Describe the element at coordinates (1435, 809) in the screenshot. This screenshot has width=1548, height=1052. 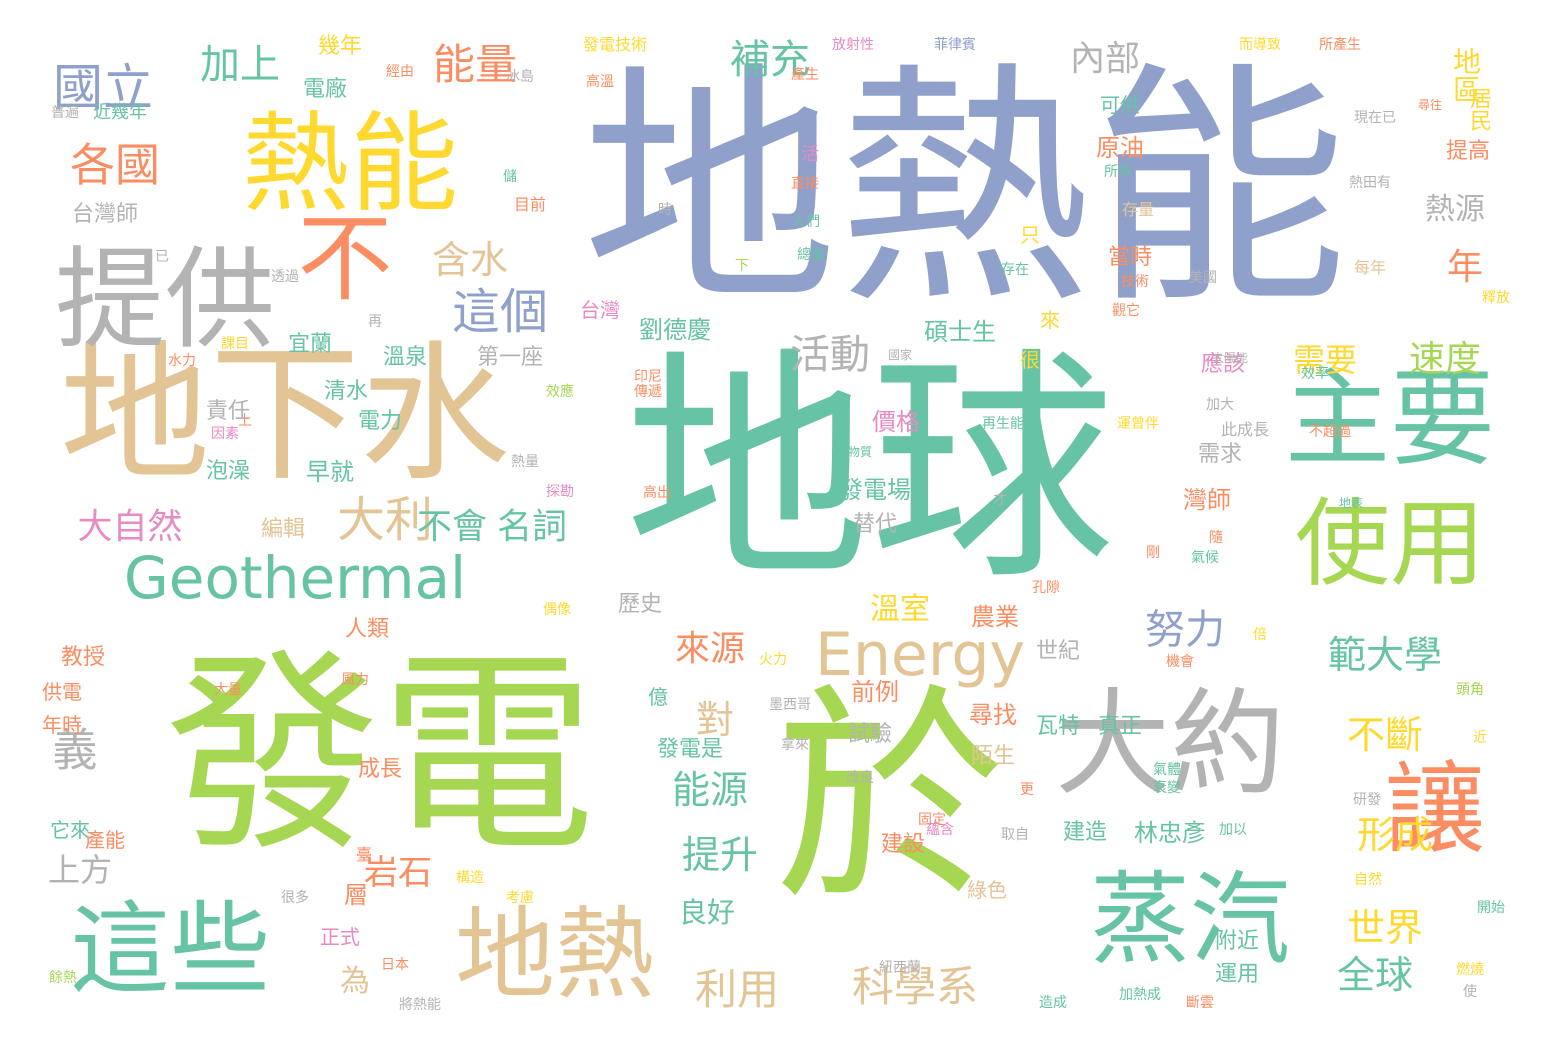
I see `word-11: 讓` at that location.